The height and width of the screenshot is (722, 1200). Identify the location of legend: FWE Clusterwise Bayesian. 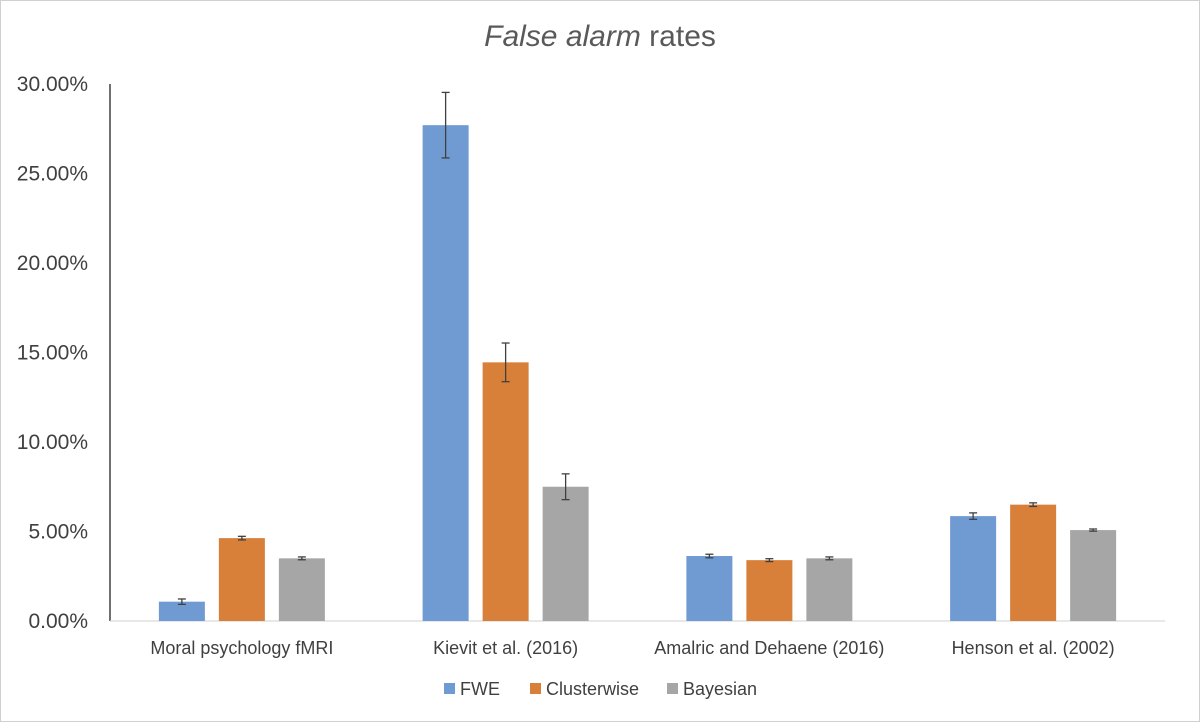
(600, 689).